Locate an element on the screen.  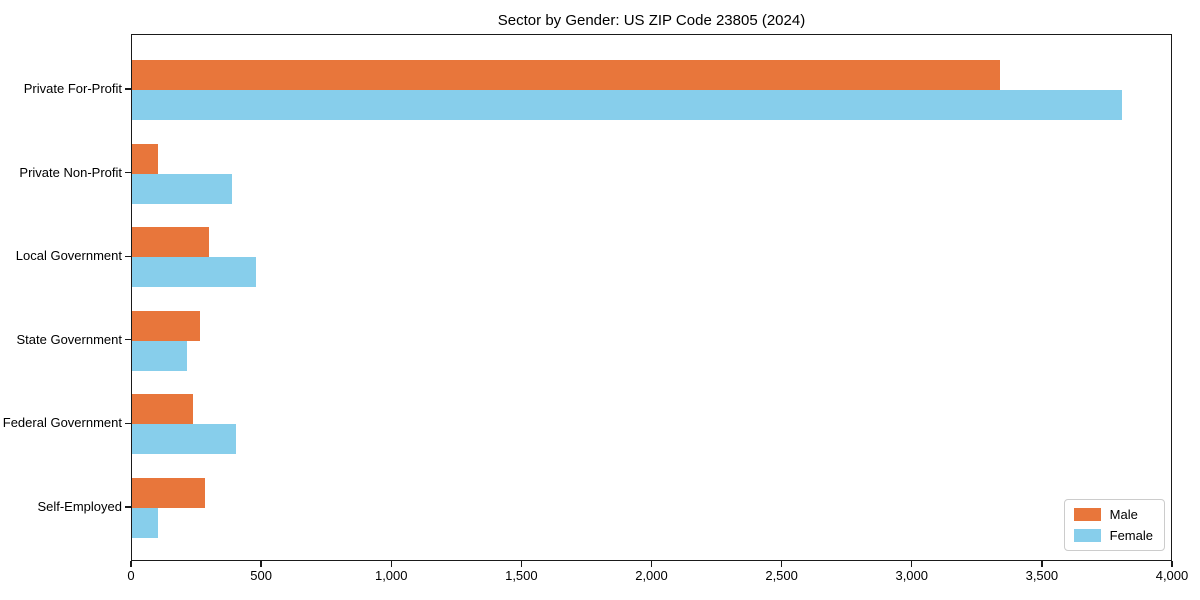
x-tick-label: 1,000 is located at coordinates (391, 575).